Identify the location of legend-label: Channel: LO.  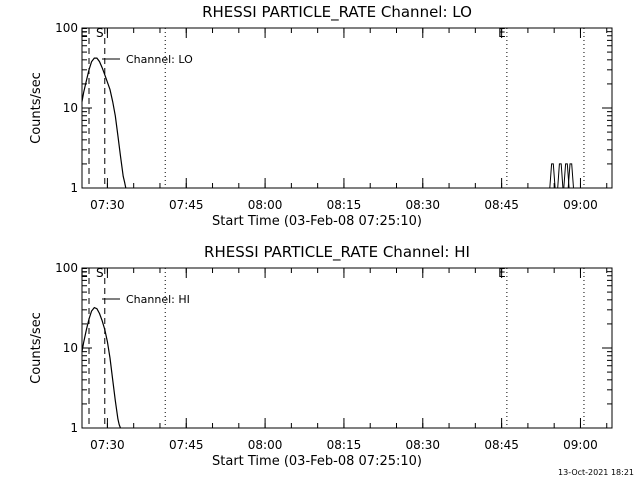
(159, 59).